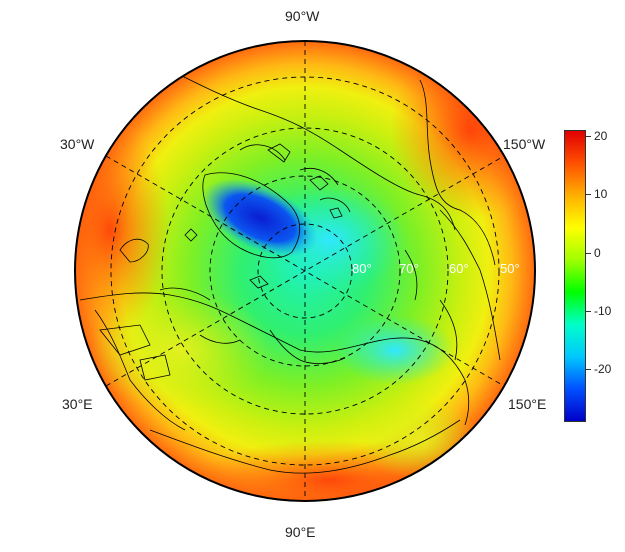  What do you see at coordinates (436, 268) in the screenshot?
I see `latitude-labels: 80° 70° 60° 50°` at bounding box center [436, 268].